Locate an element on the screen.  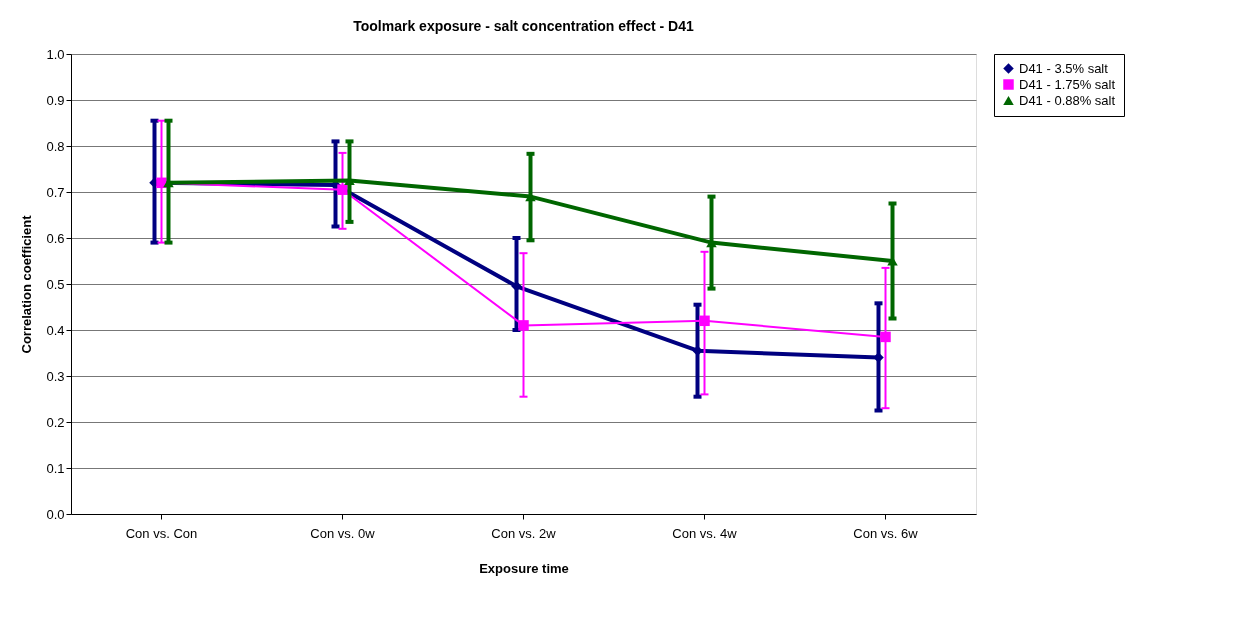
y-tick-label: 1.0 is located at coordinates (55, 54).